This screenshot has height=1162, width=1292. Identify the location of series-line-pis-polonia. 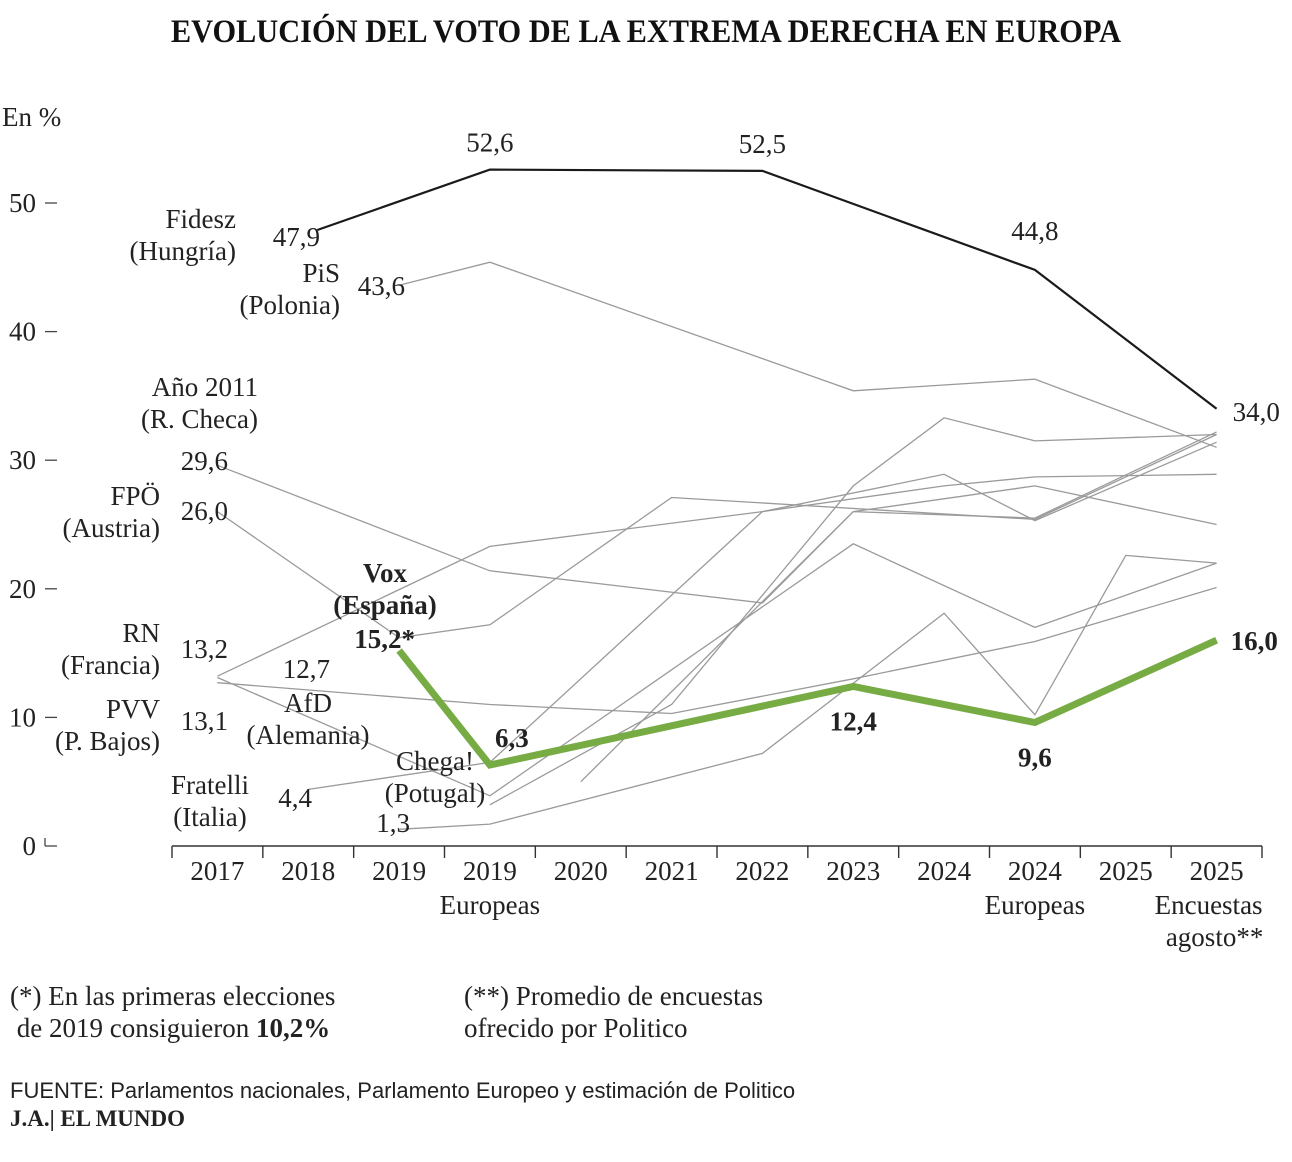
(807, 354).